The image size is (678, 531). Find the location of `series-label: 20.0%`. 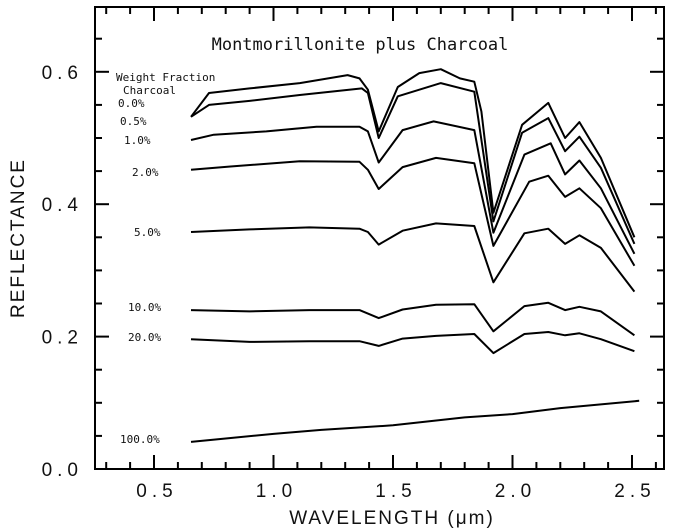

series-label: 20.0% is located at coordinates (144, 337).